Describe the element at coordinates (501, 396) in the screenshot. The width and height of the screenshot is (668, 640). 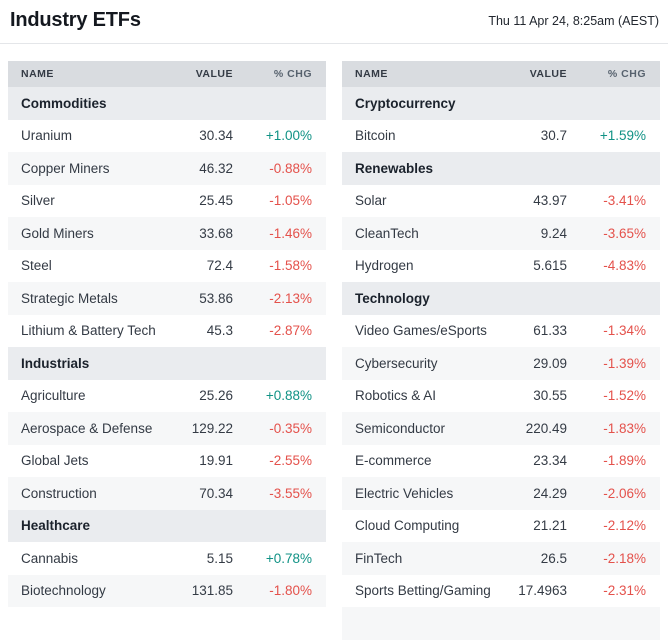
I see `etf-row: Robotics & AI 30.55 -1.52%` at that location.